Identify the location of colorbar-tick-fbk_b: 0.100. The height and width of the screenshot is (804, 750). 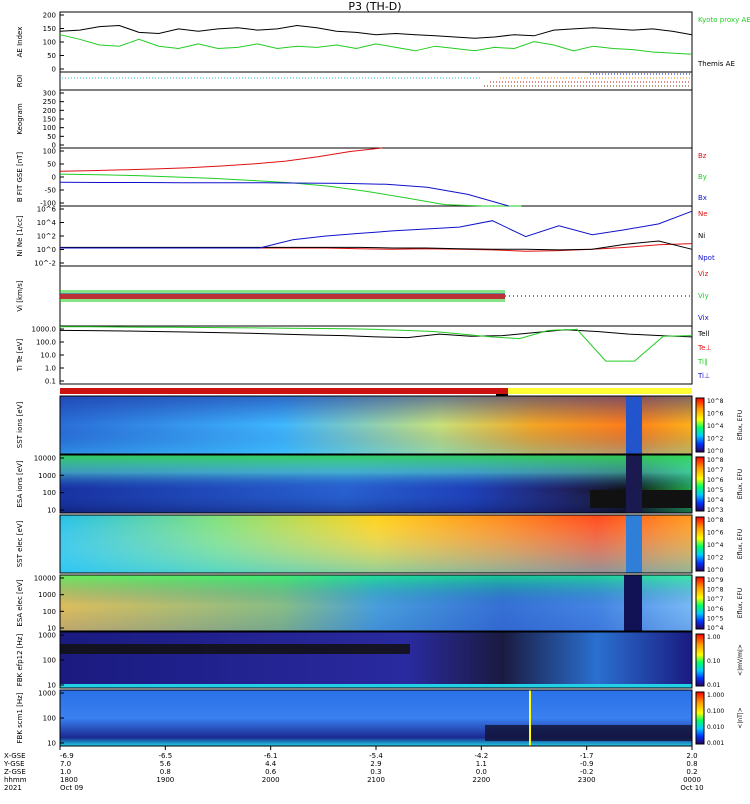
(715, 711).